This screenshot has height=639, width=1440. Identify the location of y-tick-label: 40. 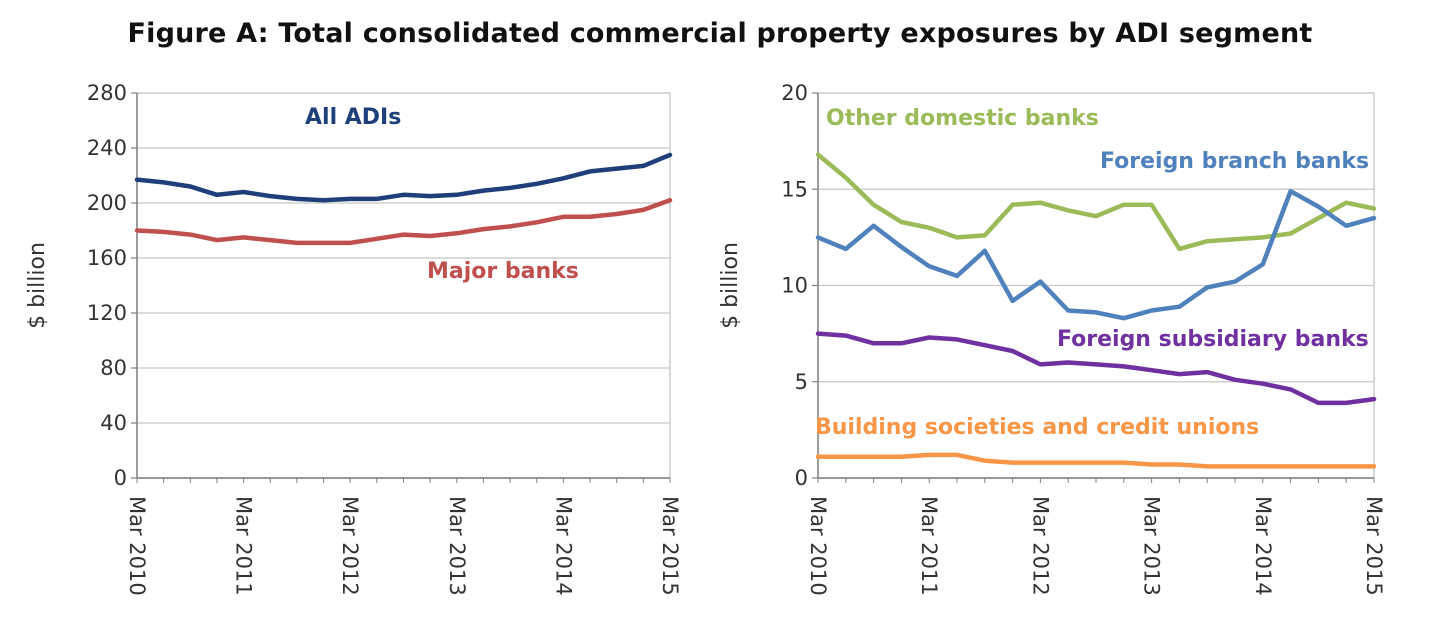
(113, 423).